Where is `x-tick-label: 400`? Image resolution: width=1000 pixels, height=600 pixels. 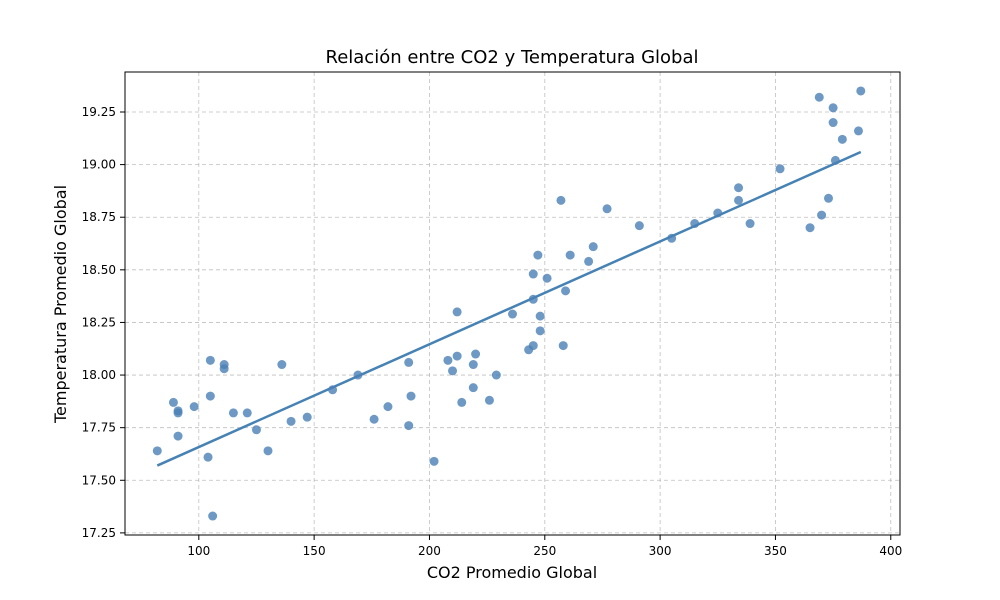
x-tick-label: 400 is located at coordinates (890, 551).